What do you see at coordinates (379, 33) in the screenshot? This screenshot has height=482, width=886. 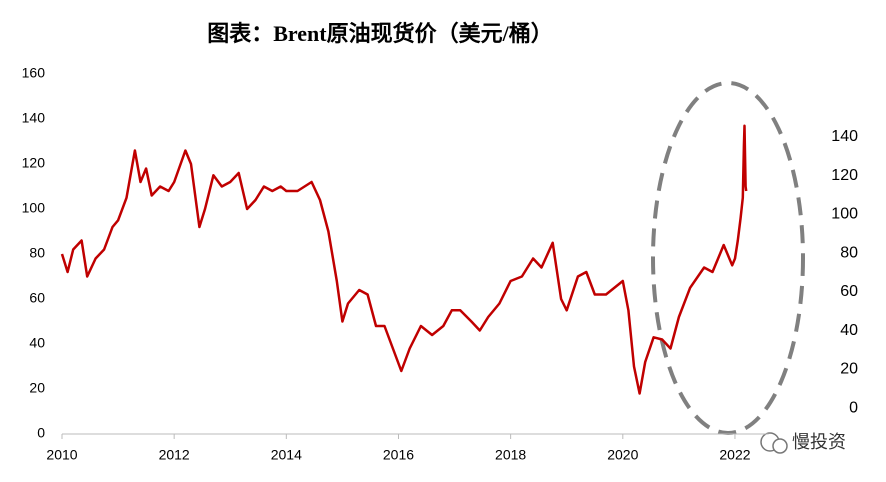 I see `chart-title: 图表：Brent原油现货价（美元/桶）` at bounding box center [379, 33].